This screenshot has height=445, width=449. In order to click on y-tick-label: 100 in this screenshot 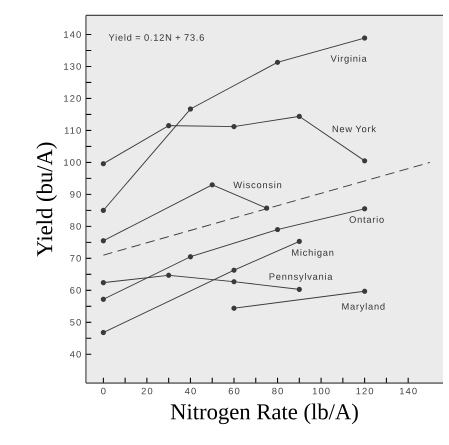, I will do `click(72, 162)`.